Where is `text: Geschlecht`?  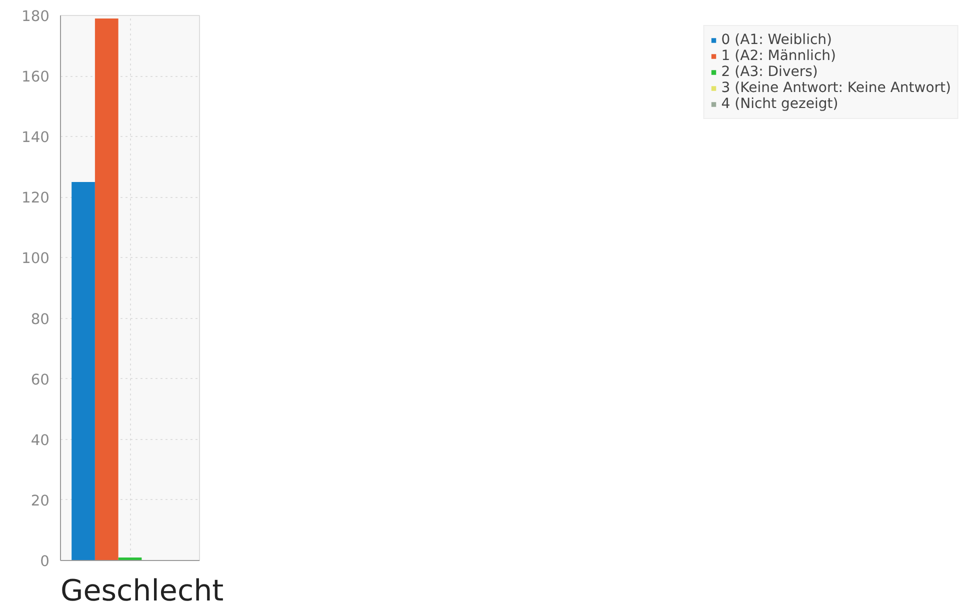 text: Geschlecht is located at coordinates (142, 591).